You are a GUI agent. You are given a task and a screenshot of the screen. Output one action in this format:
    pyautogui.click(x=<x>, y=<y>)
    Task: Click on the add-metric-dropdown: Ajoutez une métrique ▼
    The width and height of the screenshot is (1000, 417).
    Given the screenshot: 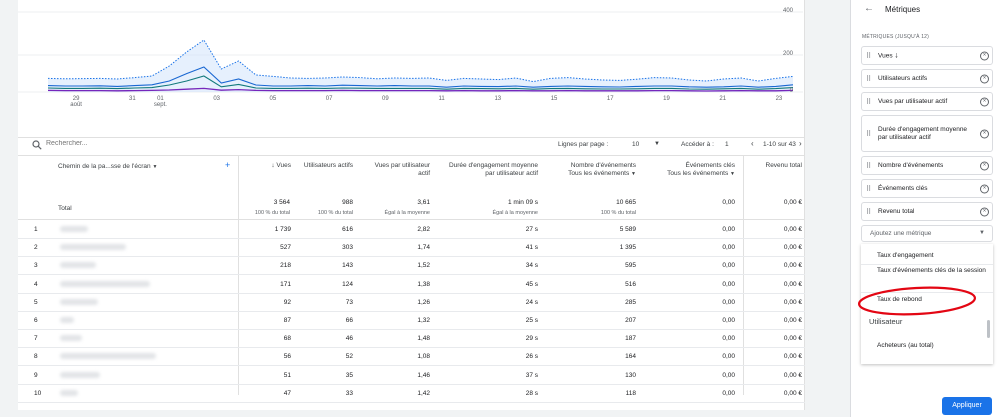 What is the action you would take?
    pyautogui.click(x=927, y=233)
    